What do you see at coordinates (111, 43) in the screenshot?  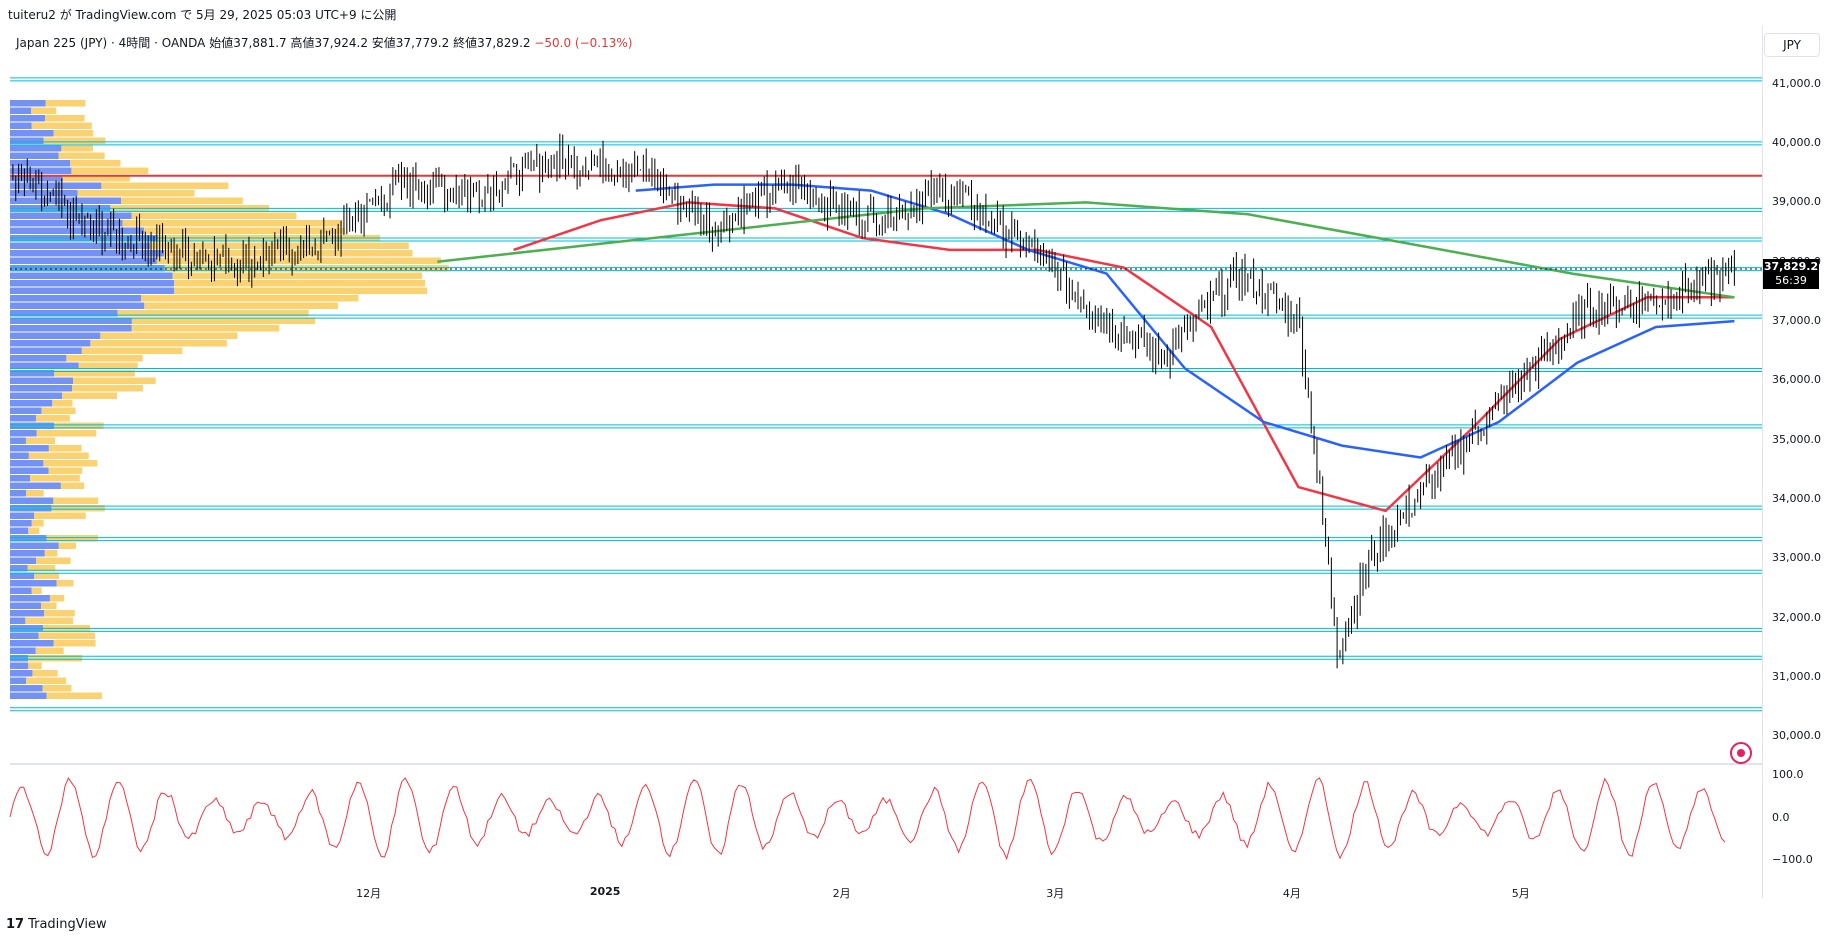 I see `symbol-info: Japan 225 (JPY) · 4時間 · OANDA` at bounding box center [111, 43].